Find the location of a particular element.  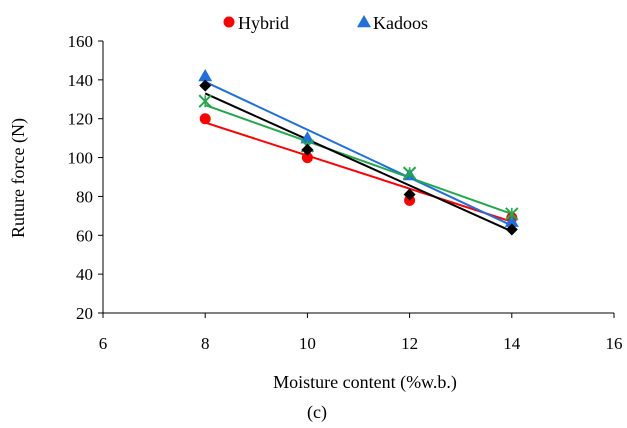

y-tick-label: 140 is located at coordinates (81, 80).